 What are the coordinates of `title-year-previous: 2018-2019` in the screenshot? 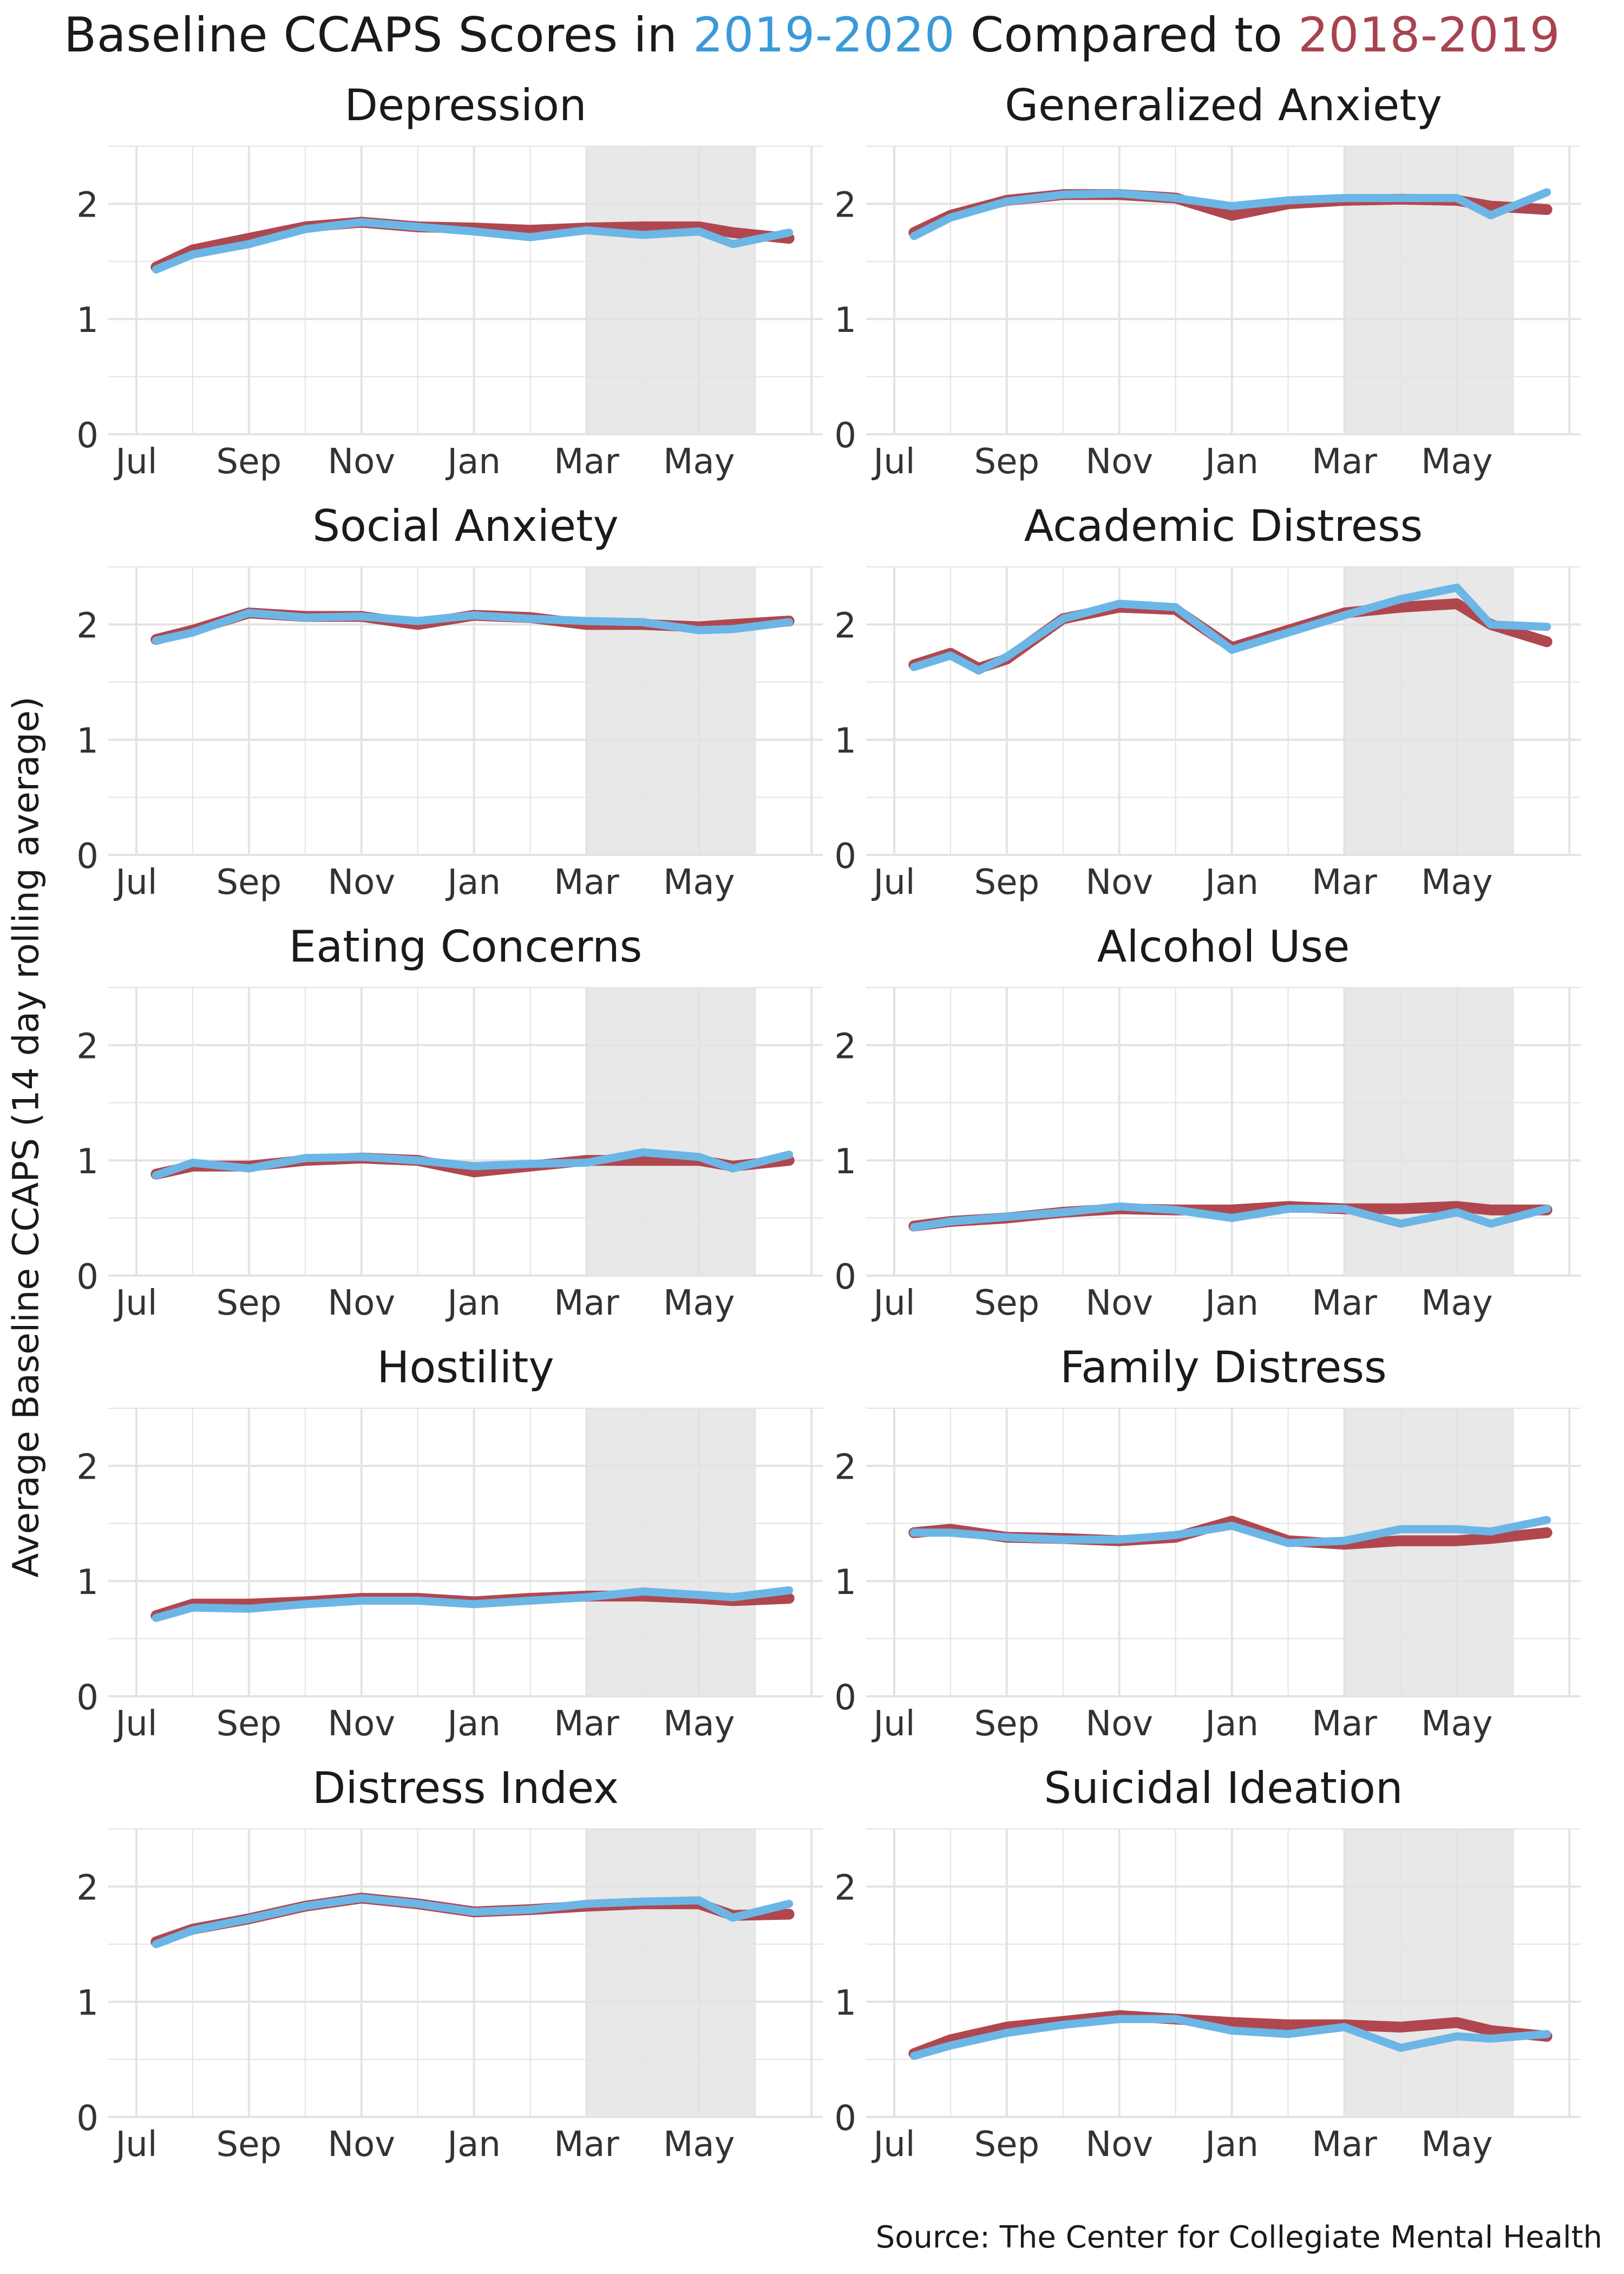 It's located at (1429, 35).